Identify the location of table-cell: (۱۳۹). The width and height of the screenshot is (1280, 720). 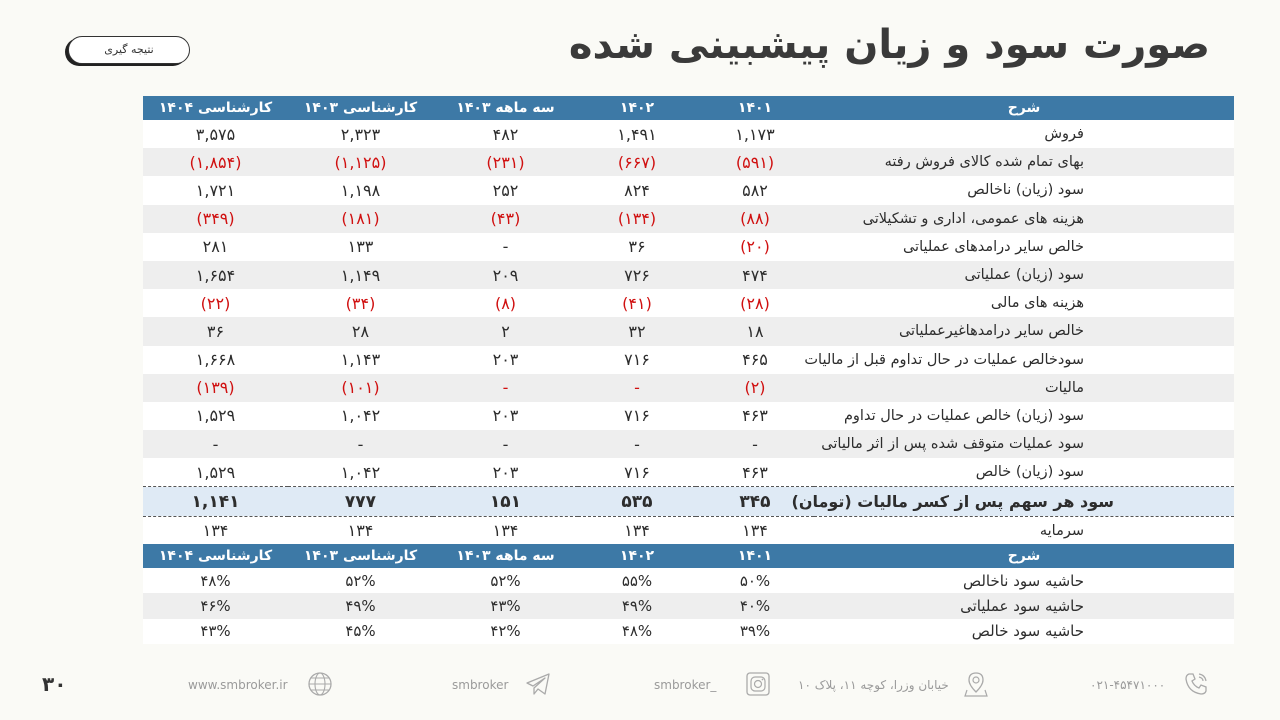
(215, 387).